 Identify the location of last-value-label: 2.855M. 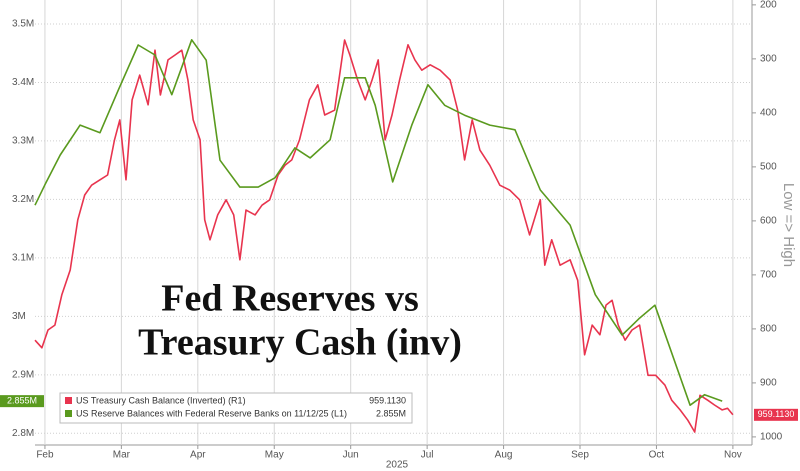
(22, 401).